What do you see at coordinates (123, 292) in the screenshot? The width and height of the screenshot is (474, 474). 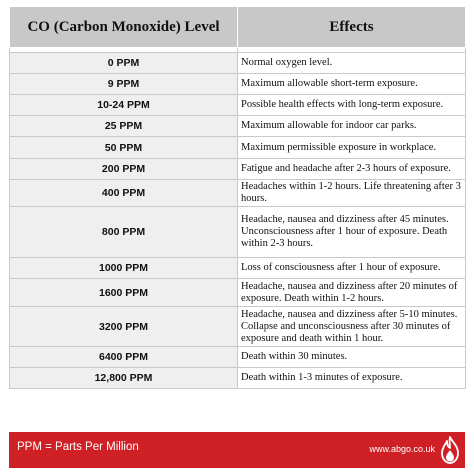 I see `co-level-cell: 1600 PPM` at bounding box center [123, 292].